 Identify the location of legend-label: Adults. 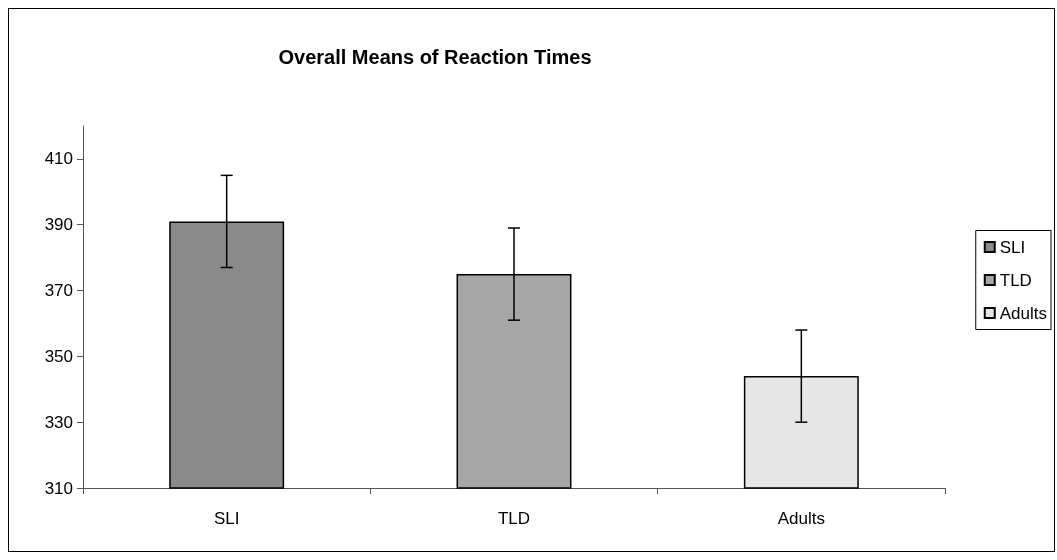
(1023, 313).